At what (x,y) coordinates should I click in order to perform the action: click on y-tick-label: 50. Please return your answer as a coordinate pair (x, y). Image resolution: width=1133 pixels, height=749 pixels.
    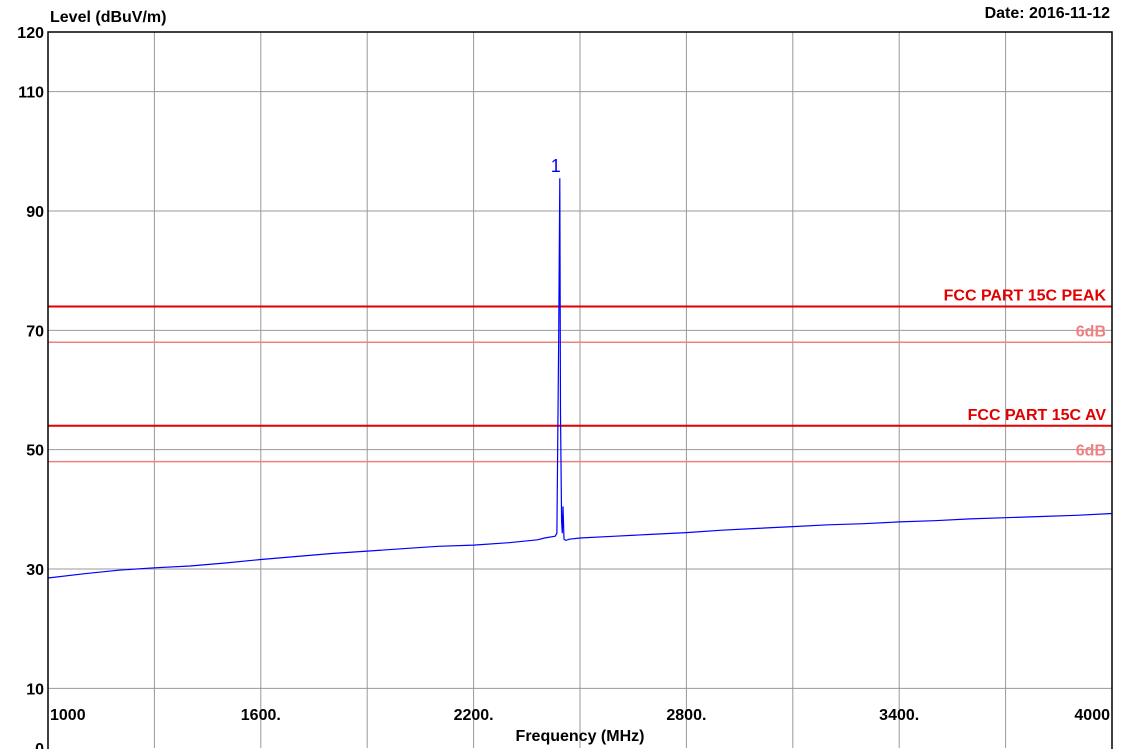
    Looking at the image, I should click on (35, 451).